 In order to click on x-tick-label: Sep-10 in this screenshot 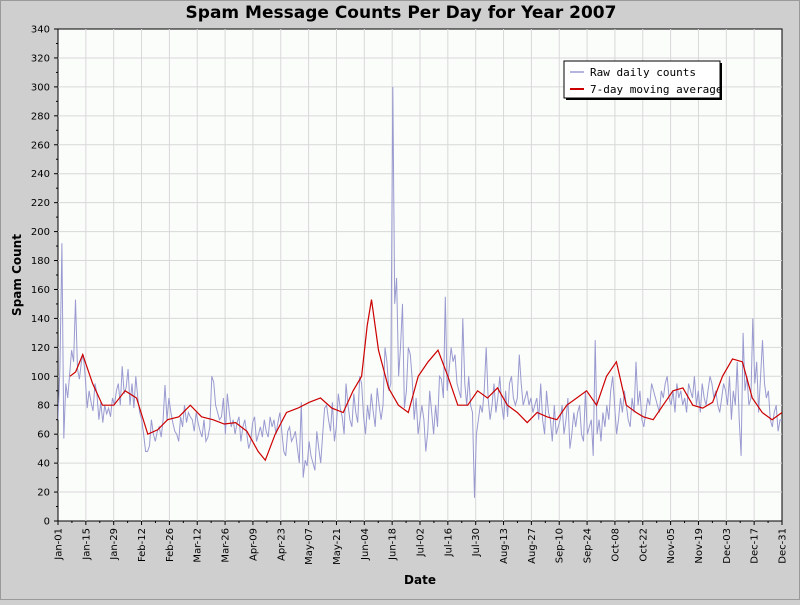, I will do `click(560, 545)`.